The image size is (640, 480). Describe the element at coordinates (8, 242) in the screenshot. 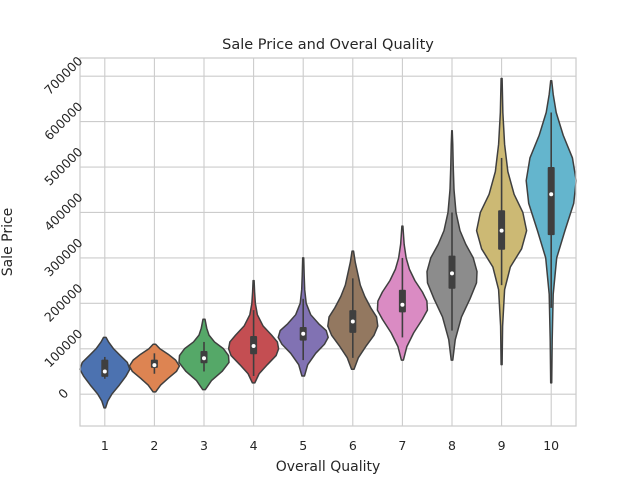

I see `y-axis-label: Sale Price` at that location.